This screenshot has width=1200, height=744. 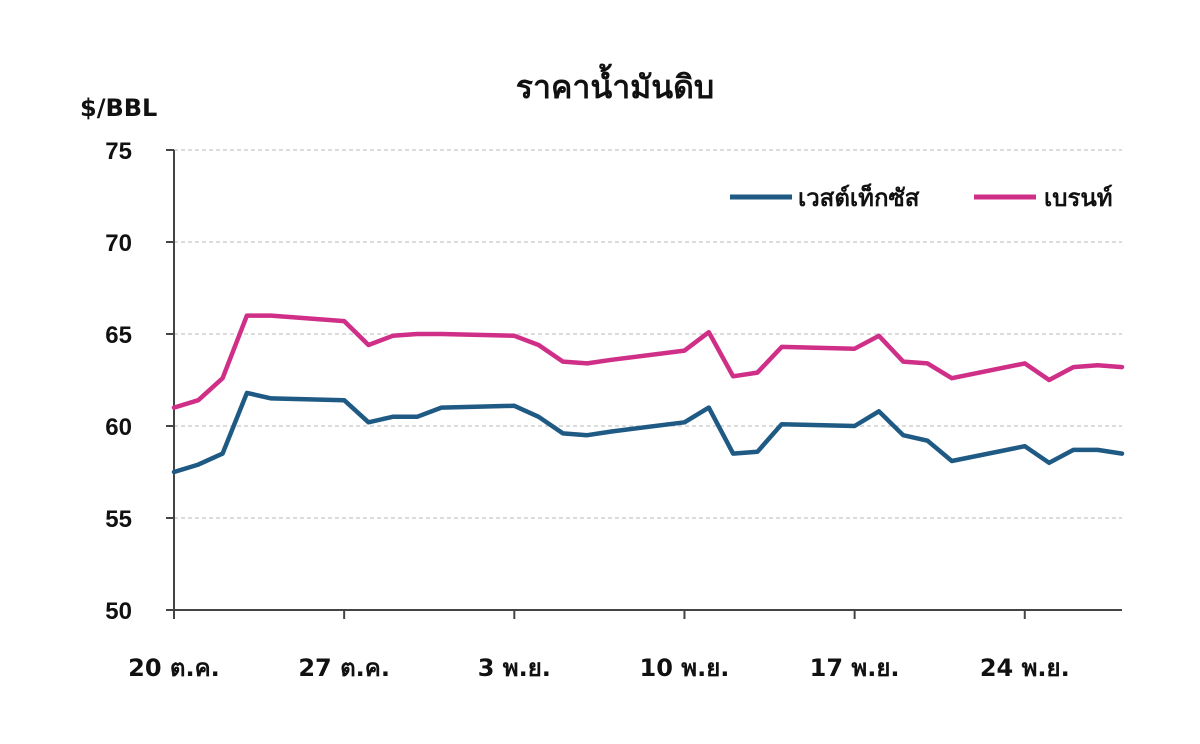 What do you see at coordinates (118, 243) in the screenshot?
I see `y-tick-label-70: 70` at bounding box center [118, 243].